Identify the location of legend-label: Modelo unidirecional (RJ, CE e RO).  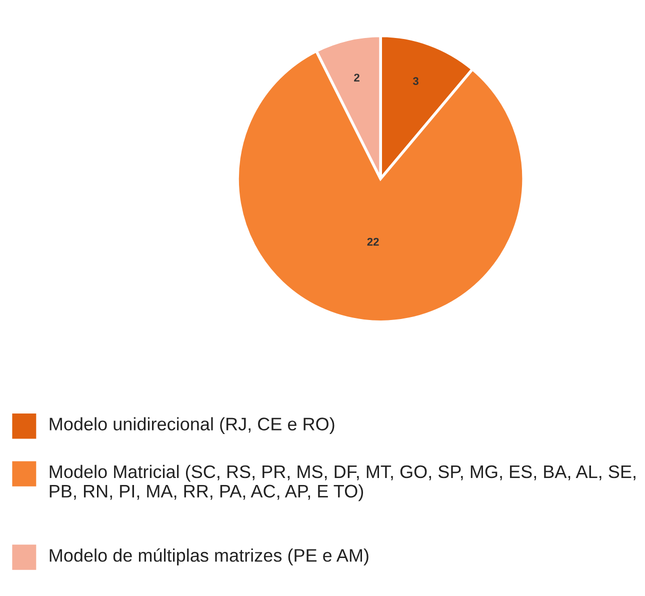
(192, 425).